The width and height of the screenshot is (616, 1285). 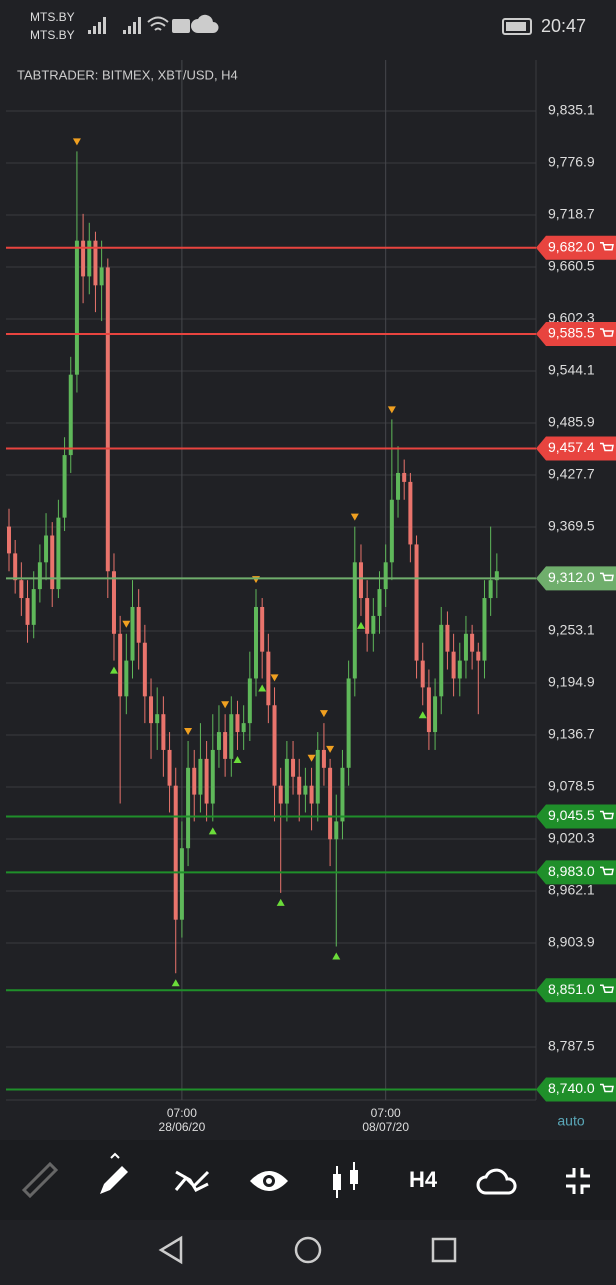 I want to click on y-tick-label: 9,136.7, so click(x=571, y=734).